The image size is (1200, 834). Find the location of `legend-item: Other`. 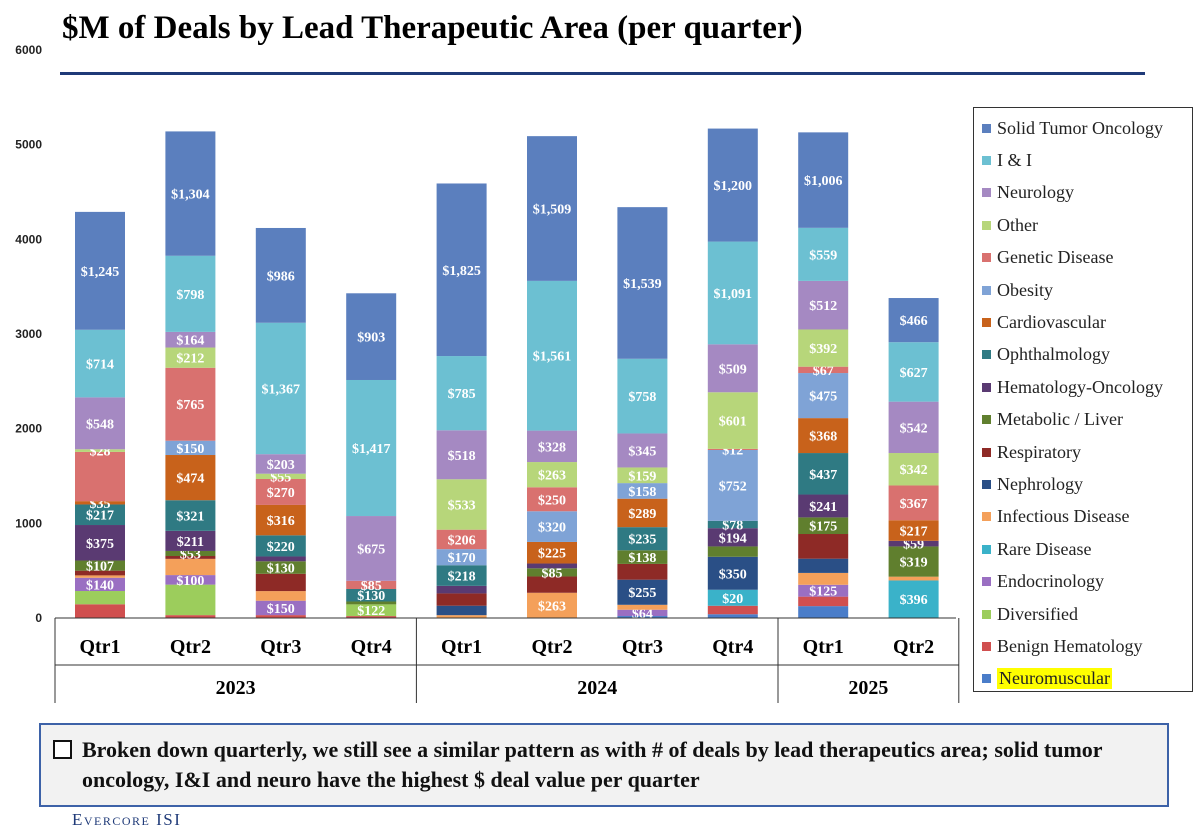

legend-item: Other is located at coordinates (1087, 225).